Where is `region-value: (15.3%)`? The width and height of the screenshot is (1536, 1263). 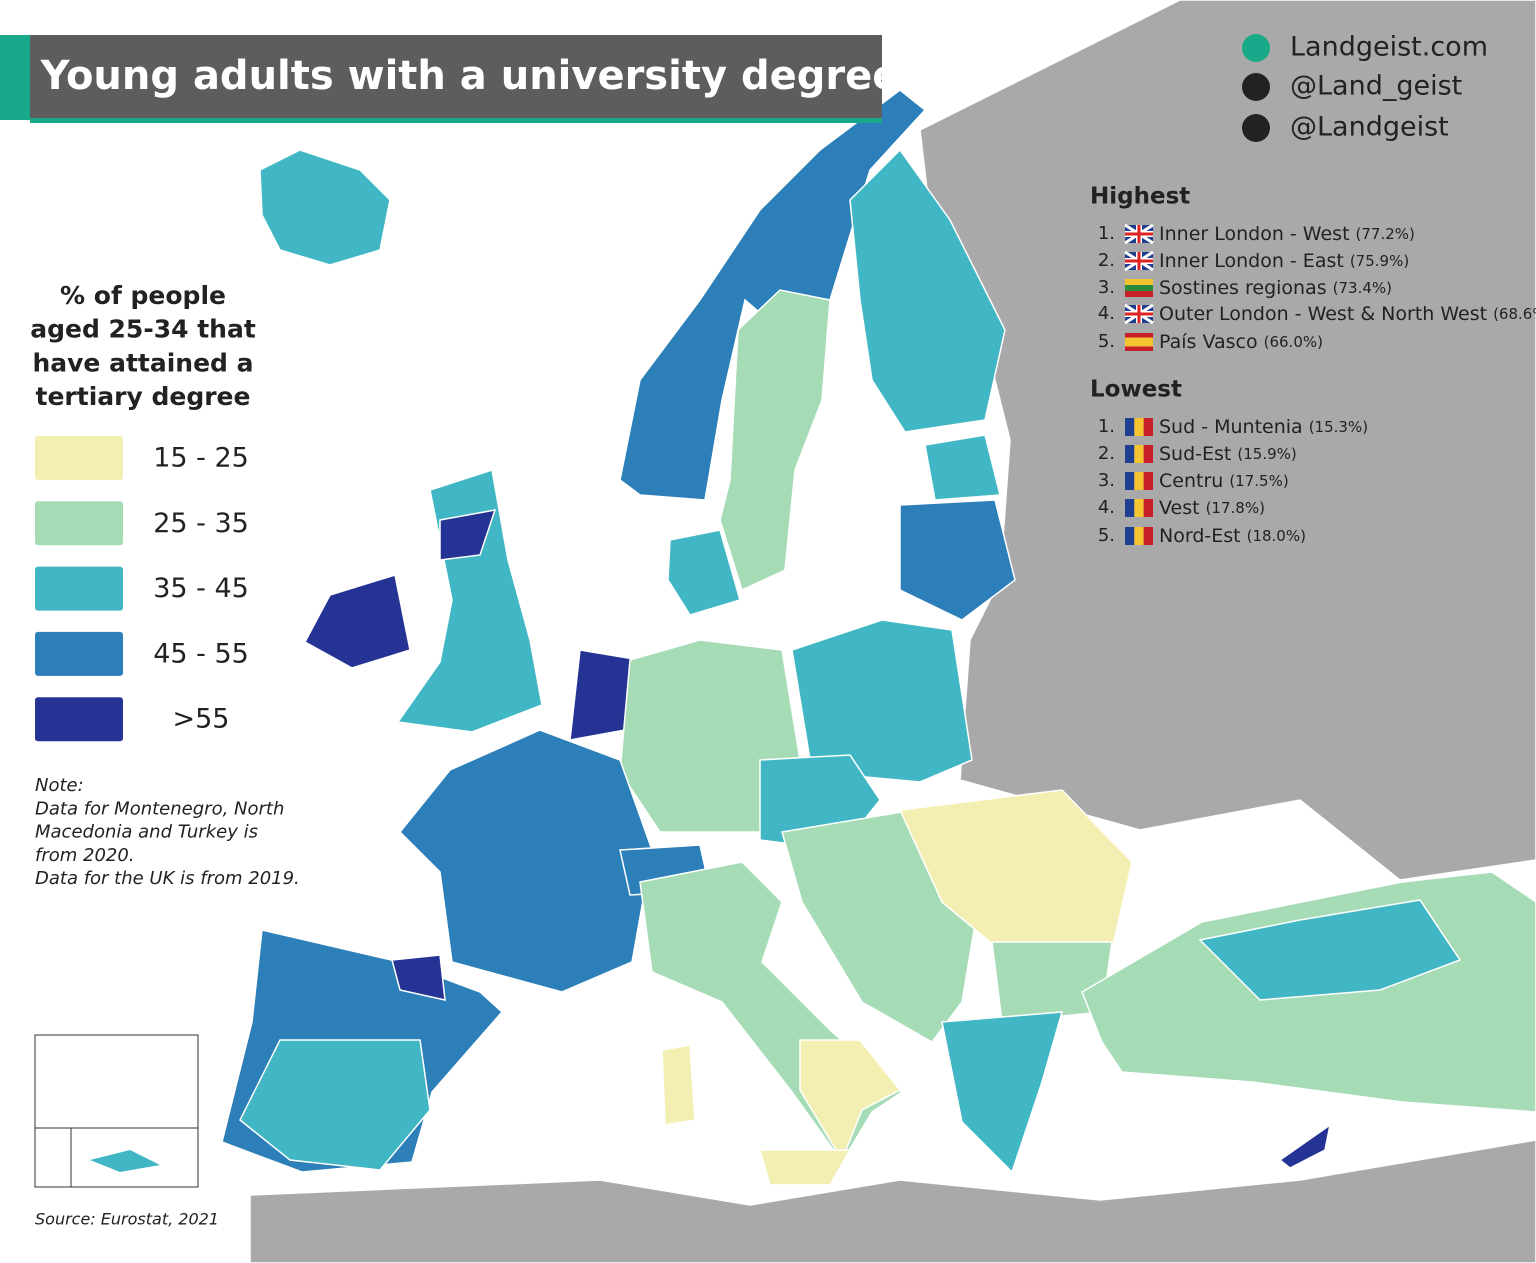
region-value: (15.3%) is located at coordinates (1338, 427).